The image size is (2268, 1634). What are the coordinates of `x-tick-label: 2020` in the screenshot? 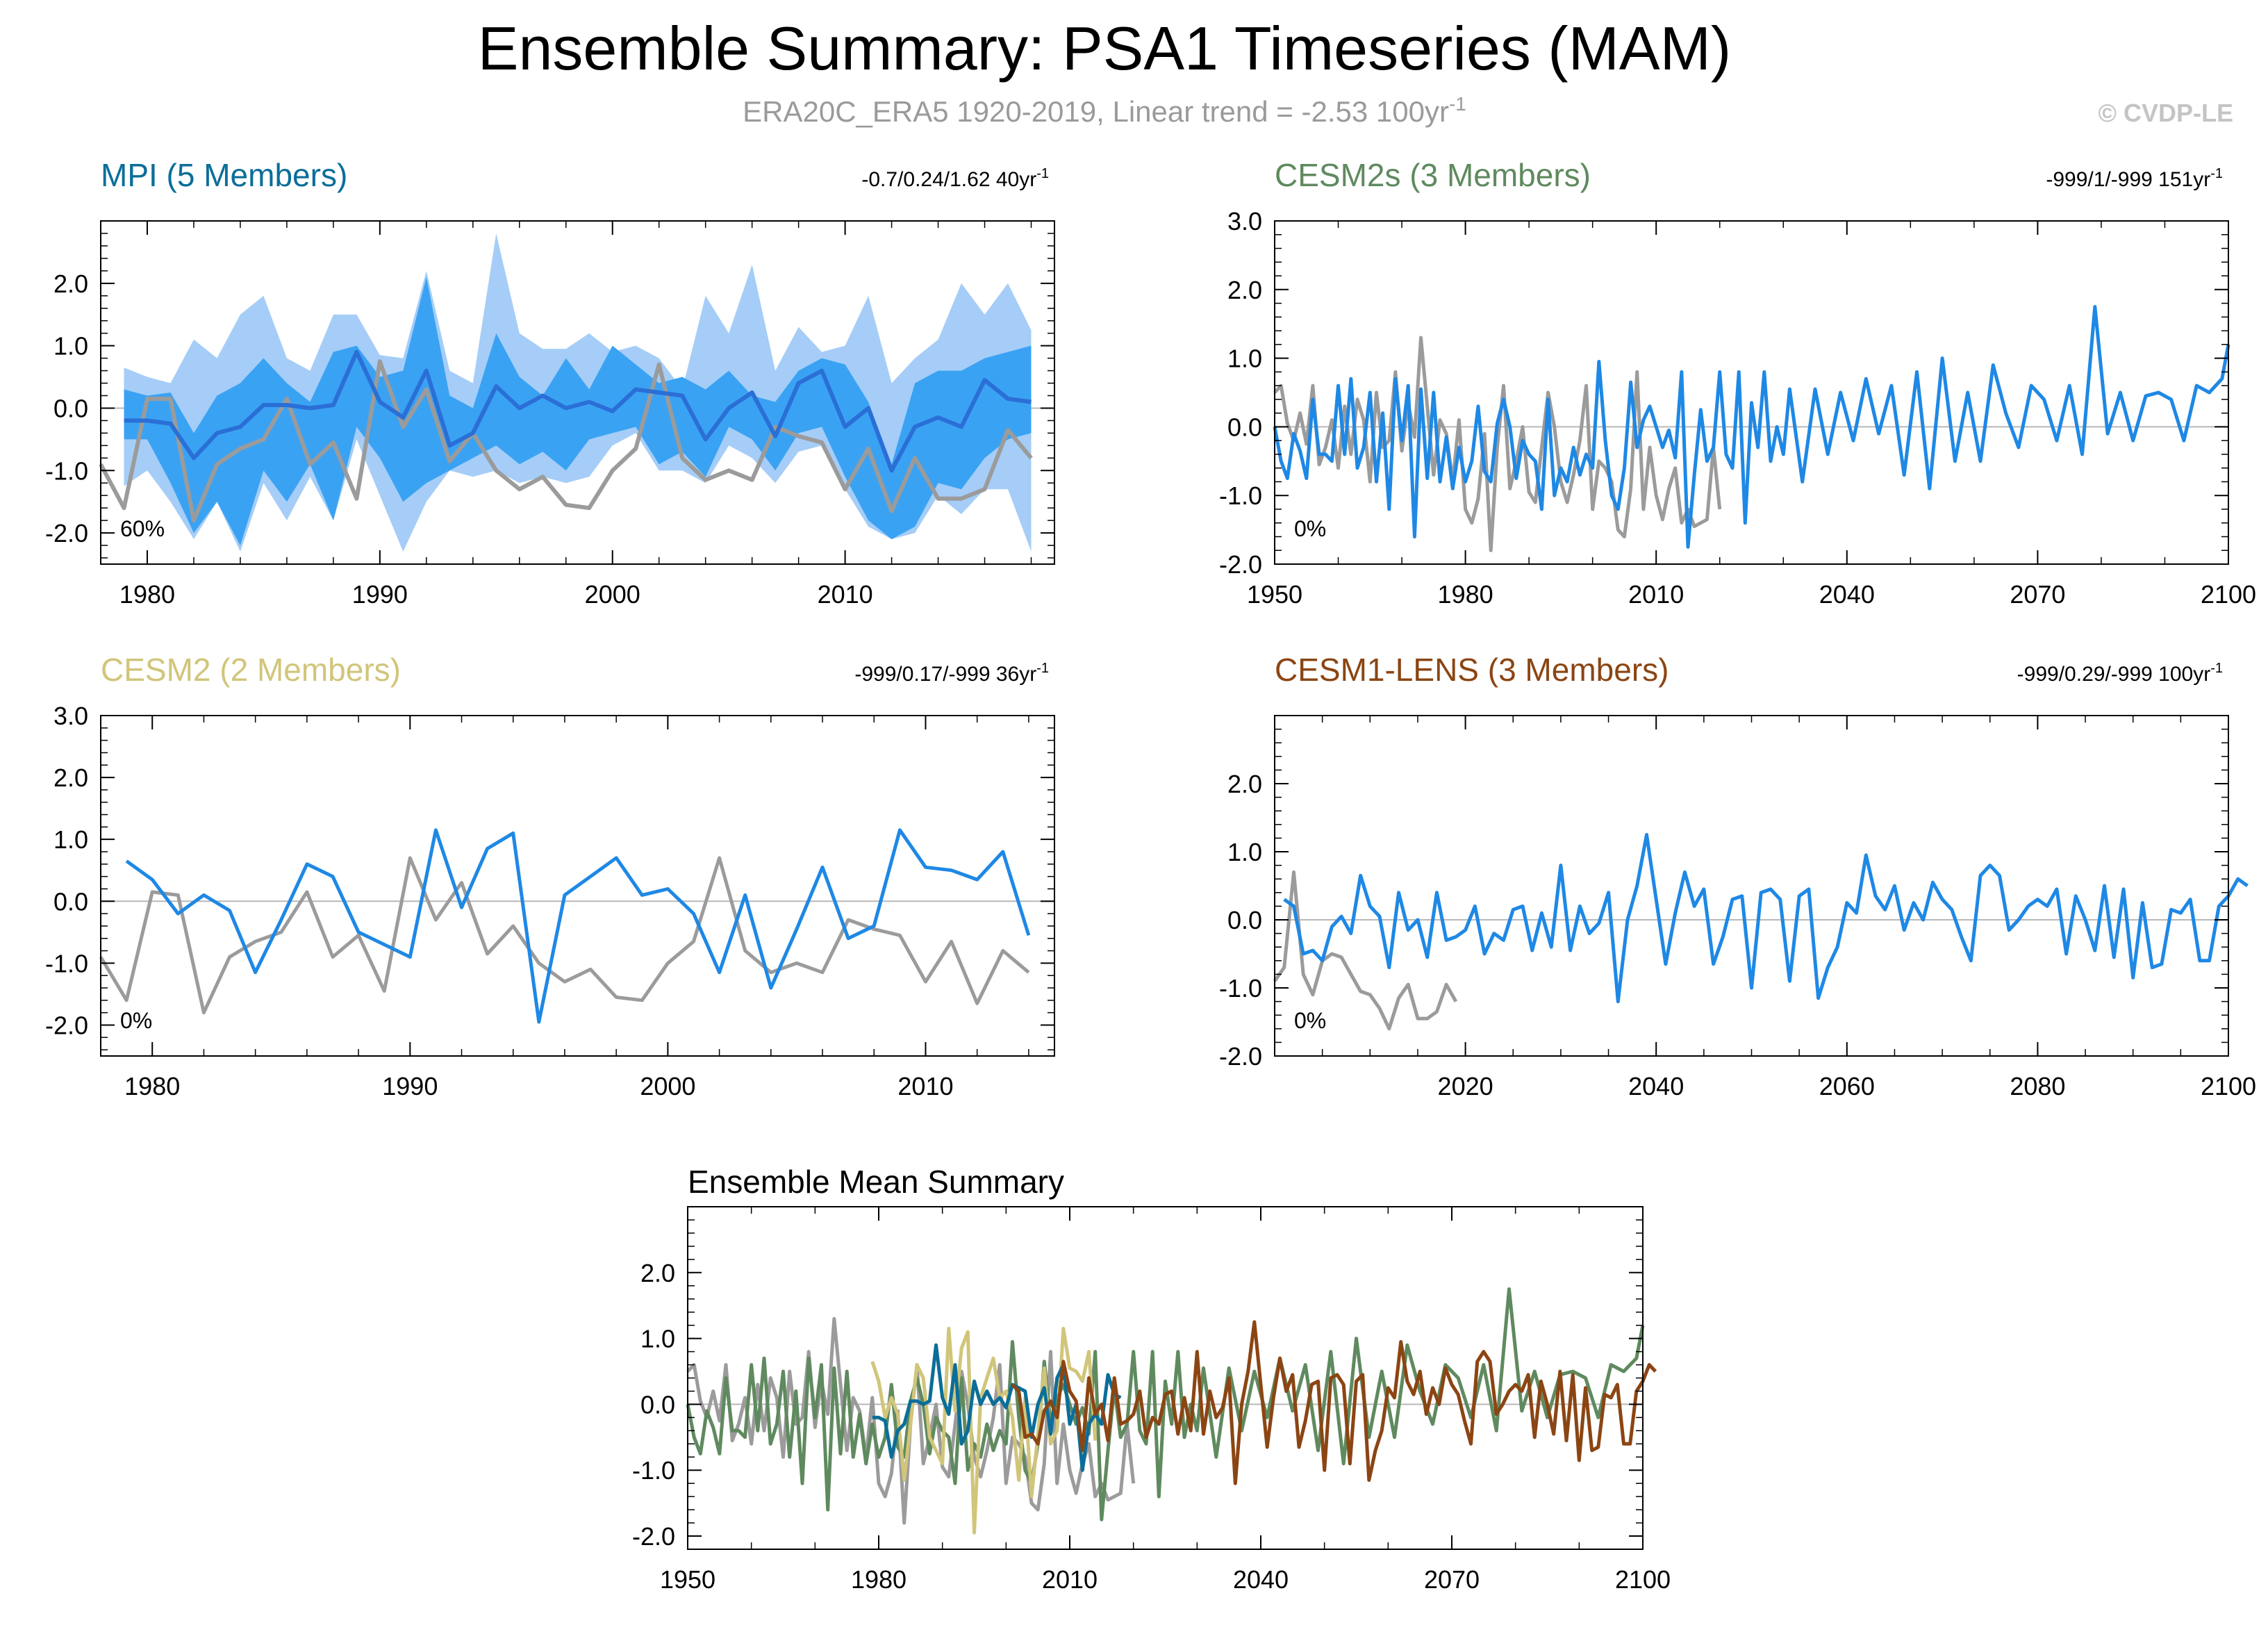 It's located at (1465, 1086).